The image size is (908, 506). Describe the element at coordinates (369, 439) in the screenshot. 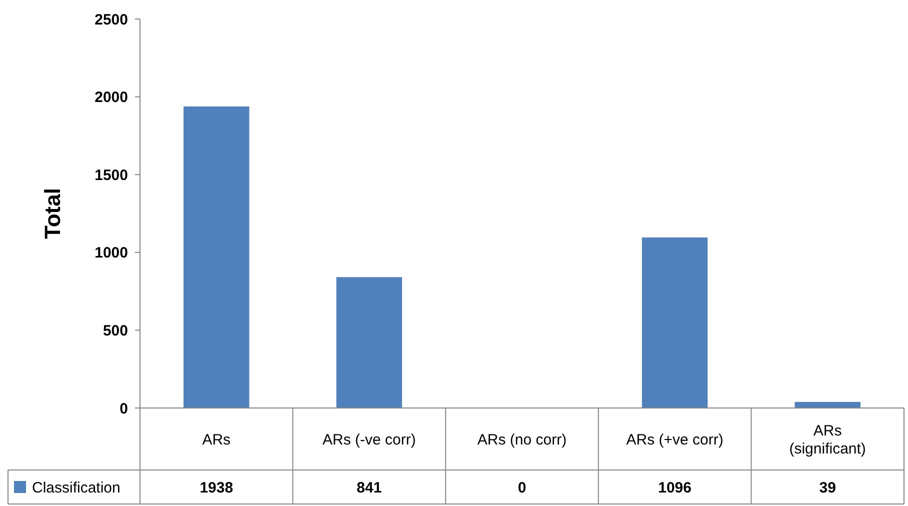

I see `x-tick-label: ARs (-ve corr)` at that location.